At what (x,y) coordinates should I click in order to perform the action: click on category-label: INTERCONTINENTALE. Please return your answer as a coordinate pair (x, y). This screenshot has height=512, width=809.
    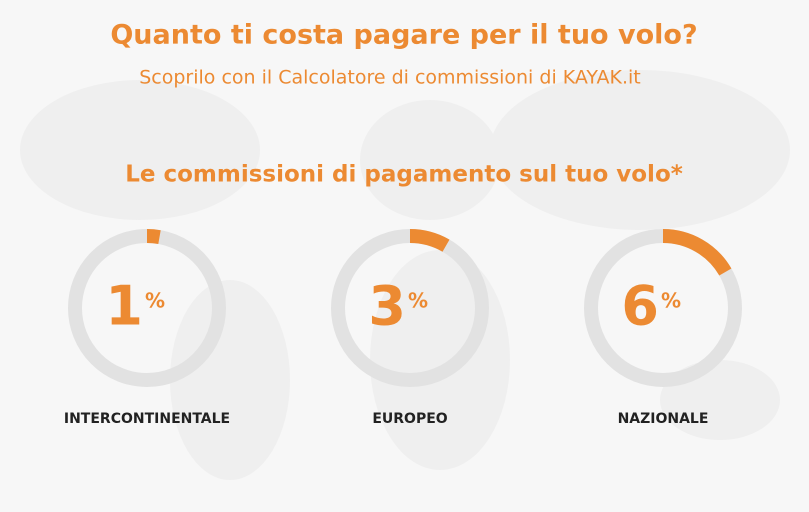
    Looking at the image, I should click on (147, 419).